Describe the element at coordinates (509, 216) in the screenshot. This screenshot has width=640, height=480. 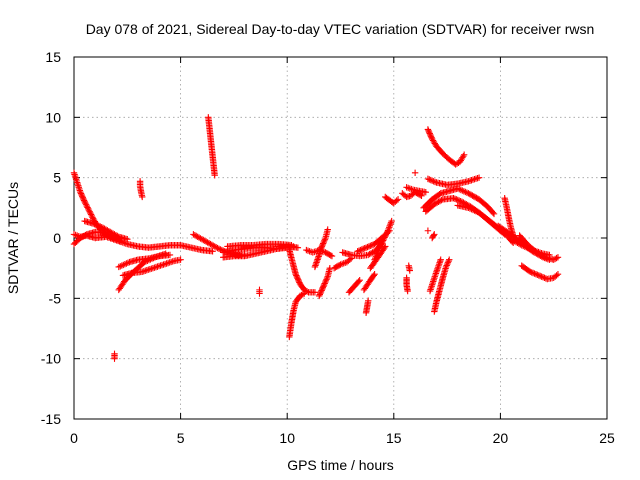
I see `series-t44` at that location.